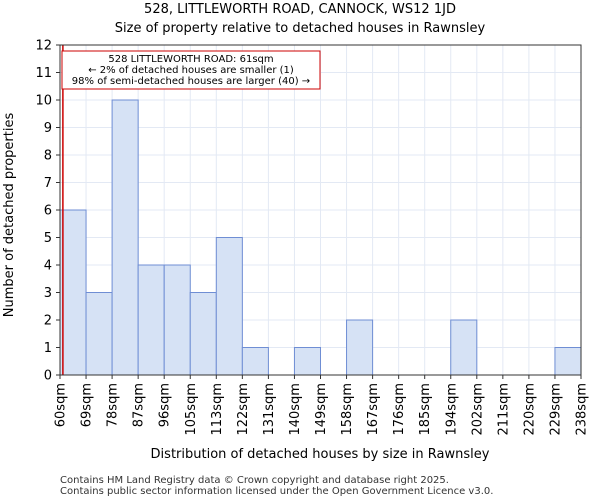  I want to click on y-tick-label: 8, so click(48, 156).